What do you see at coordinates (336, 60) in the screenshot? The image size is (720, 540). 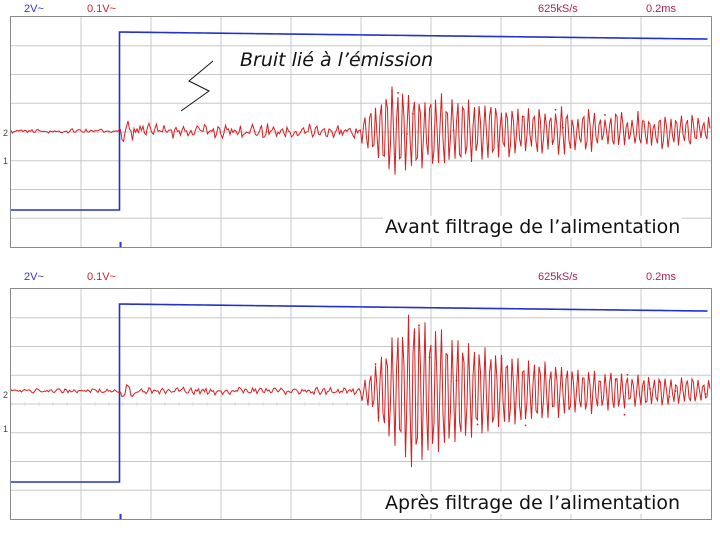 I see `noise-annotation: Bruit lié à l’émission` at bounding box center [336, 60].